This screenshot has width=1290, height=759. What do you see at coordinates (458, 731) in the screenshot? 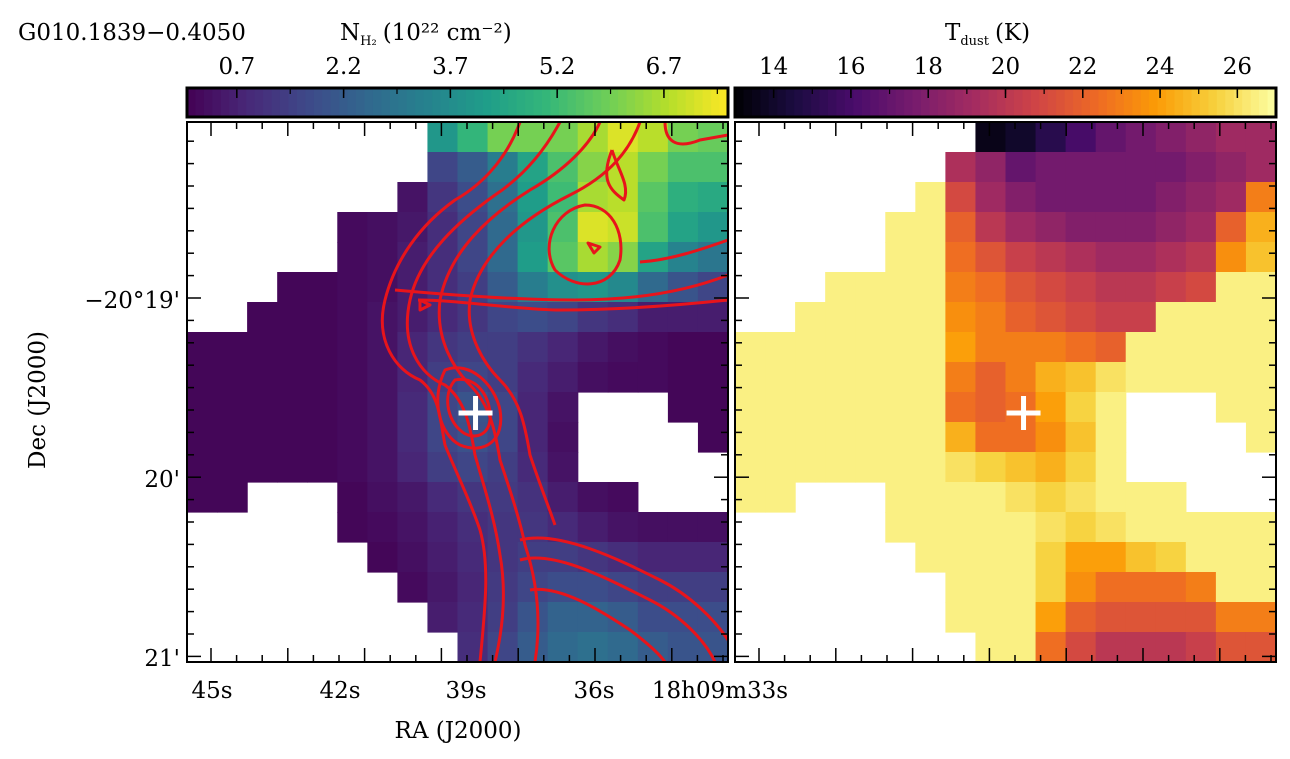
I see `x-axis-label: RA (J2000)` at bounding box center [458, 731].